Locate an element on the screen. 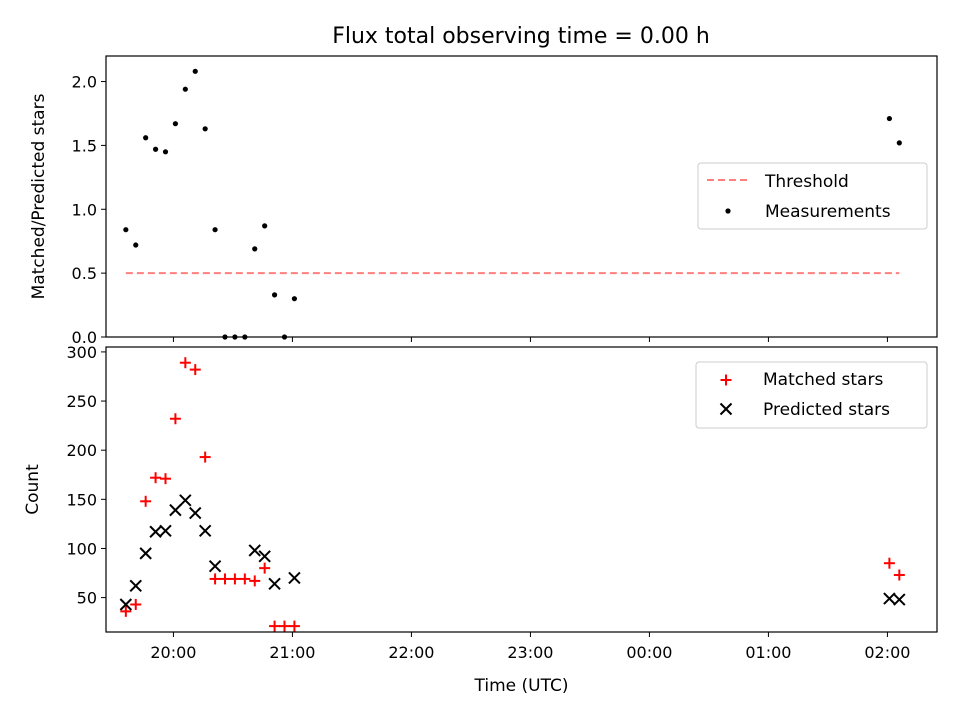 This screenshot has width=960, height=720. top-y-ticks: 0.0 0.5 1.0 1.5 2.0 is located at coordinates (89, 210).